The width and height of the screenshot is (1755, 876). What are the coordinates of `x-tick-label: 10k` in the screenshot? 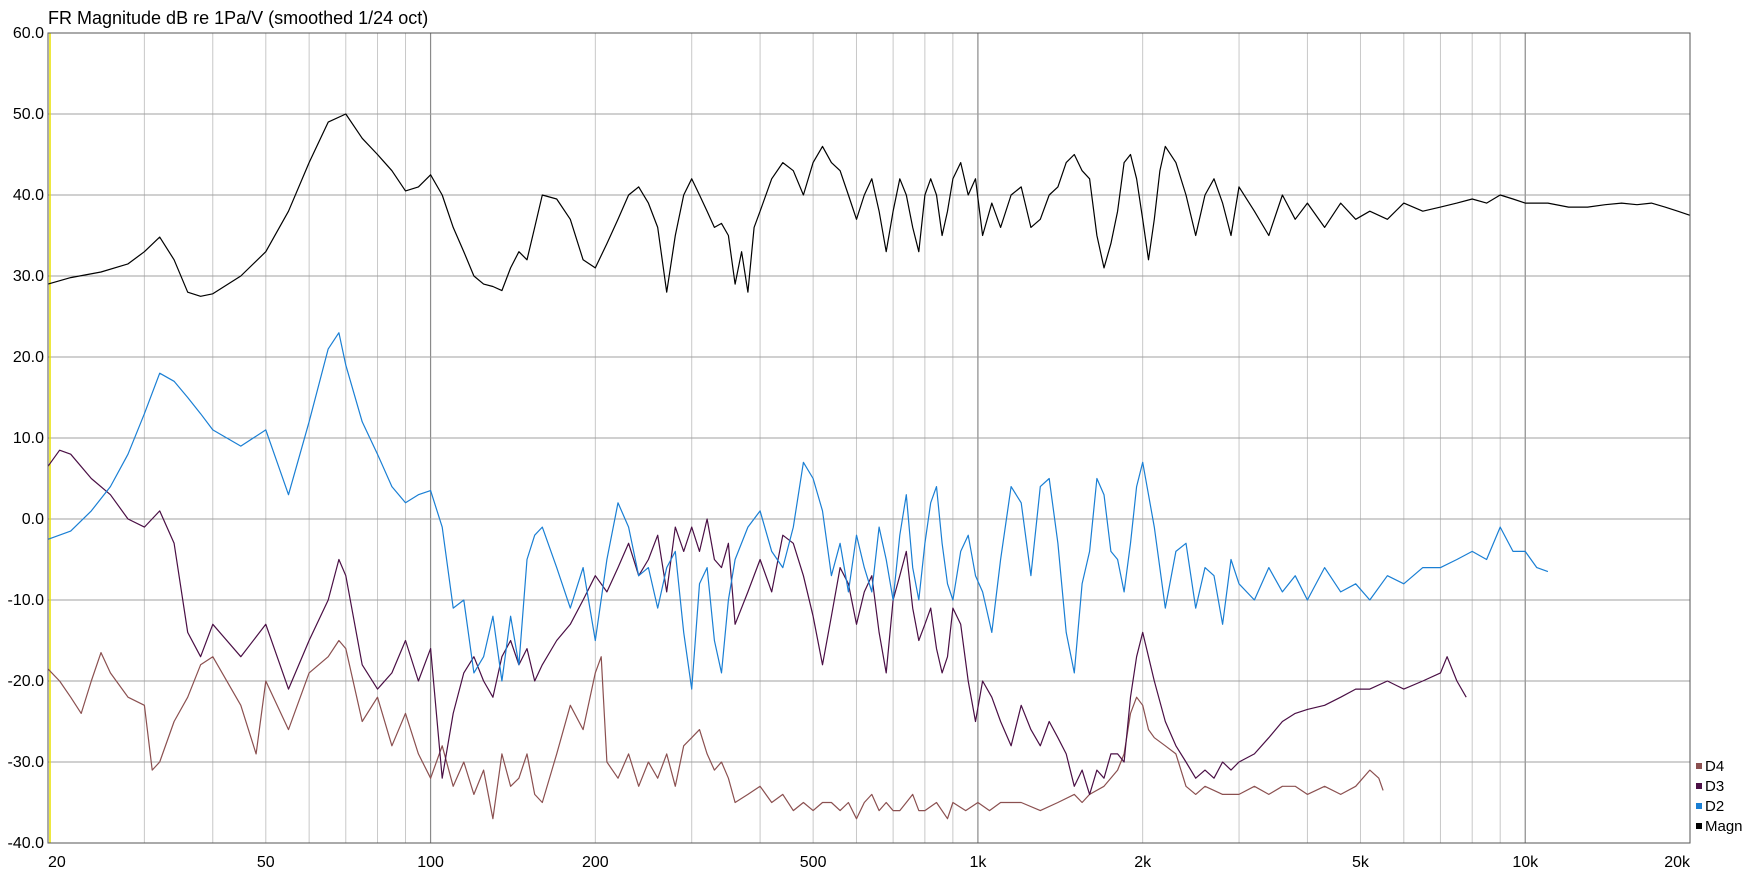 It's located at (1525, 862).